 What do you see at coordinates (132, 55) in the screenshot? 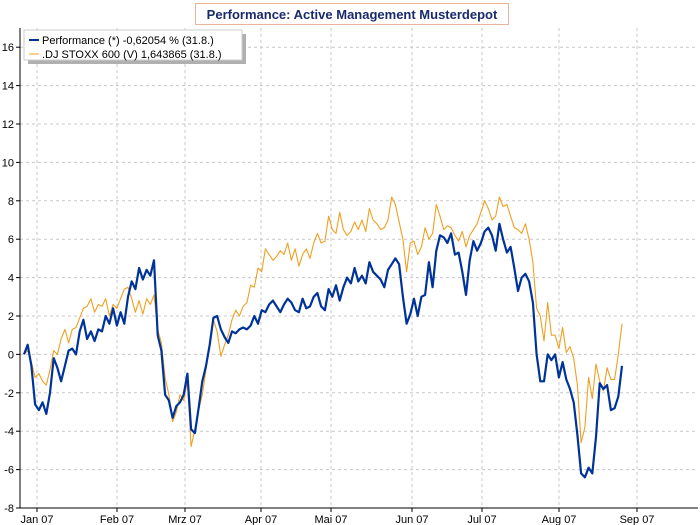
I see `legend-entry: .DJ STOXX 600 (V) 1,643865 (31.8.)` at bounding box center [132, 55].